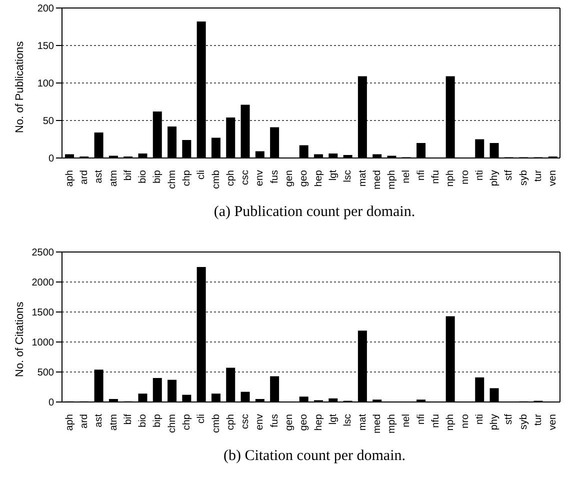 The image size is (569, 484). What do you see at coordinates (20, 339) in the screenshot?
I see `y-axis-title: No. of Citations` at bounding box center [20, 339].